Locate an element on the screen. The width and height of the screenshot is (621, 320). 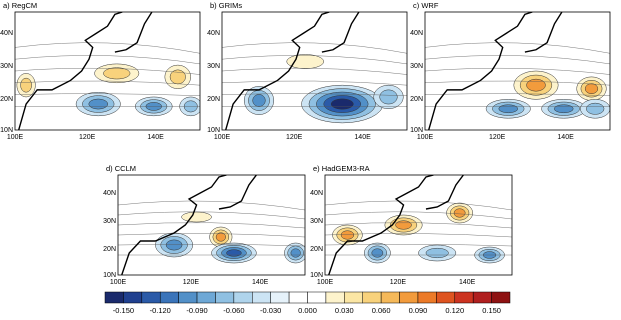
colorbar-label: 0.030 is located at coordinates (344, 310).